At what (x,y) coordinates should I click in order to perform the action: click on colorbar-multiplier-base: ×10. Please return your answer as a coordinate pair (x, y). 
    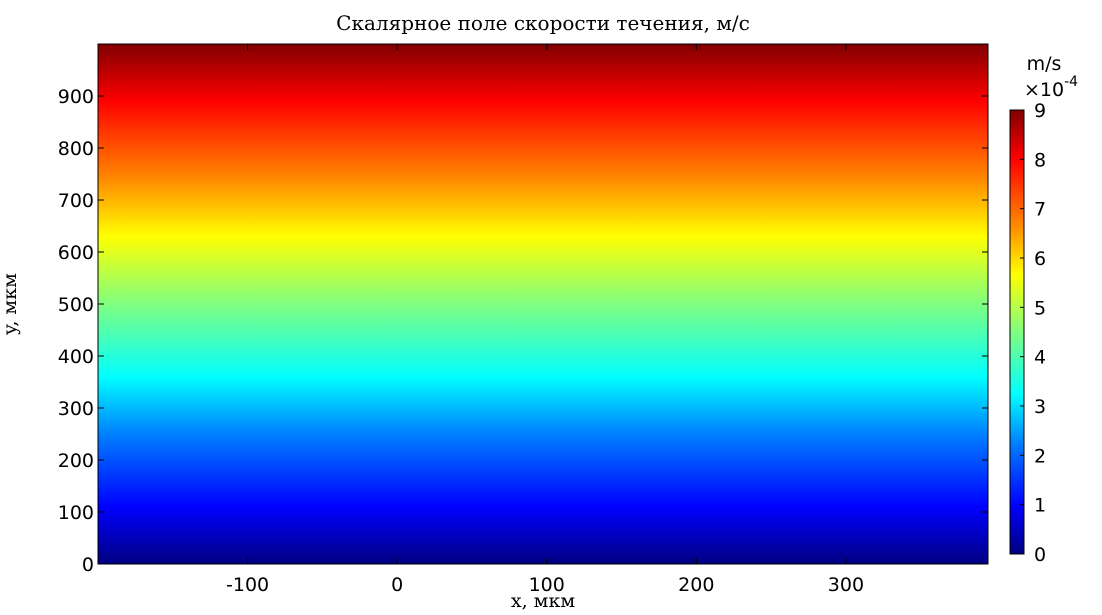
    Looking at the image, I should click on (1044, 90).